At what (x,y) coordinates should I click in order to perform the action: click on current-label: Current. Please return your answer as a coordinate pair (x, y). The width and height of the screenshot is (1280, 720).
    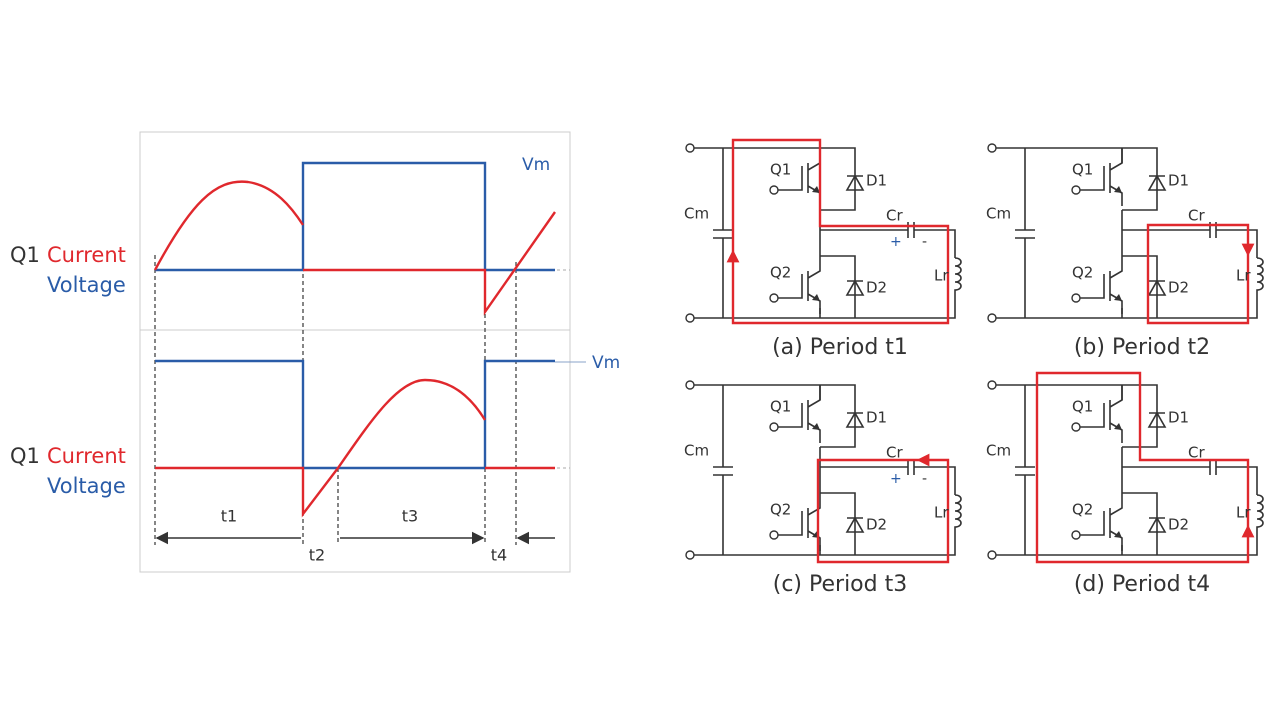
    Looking at the image, I should click on (86, 255).